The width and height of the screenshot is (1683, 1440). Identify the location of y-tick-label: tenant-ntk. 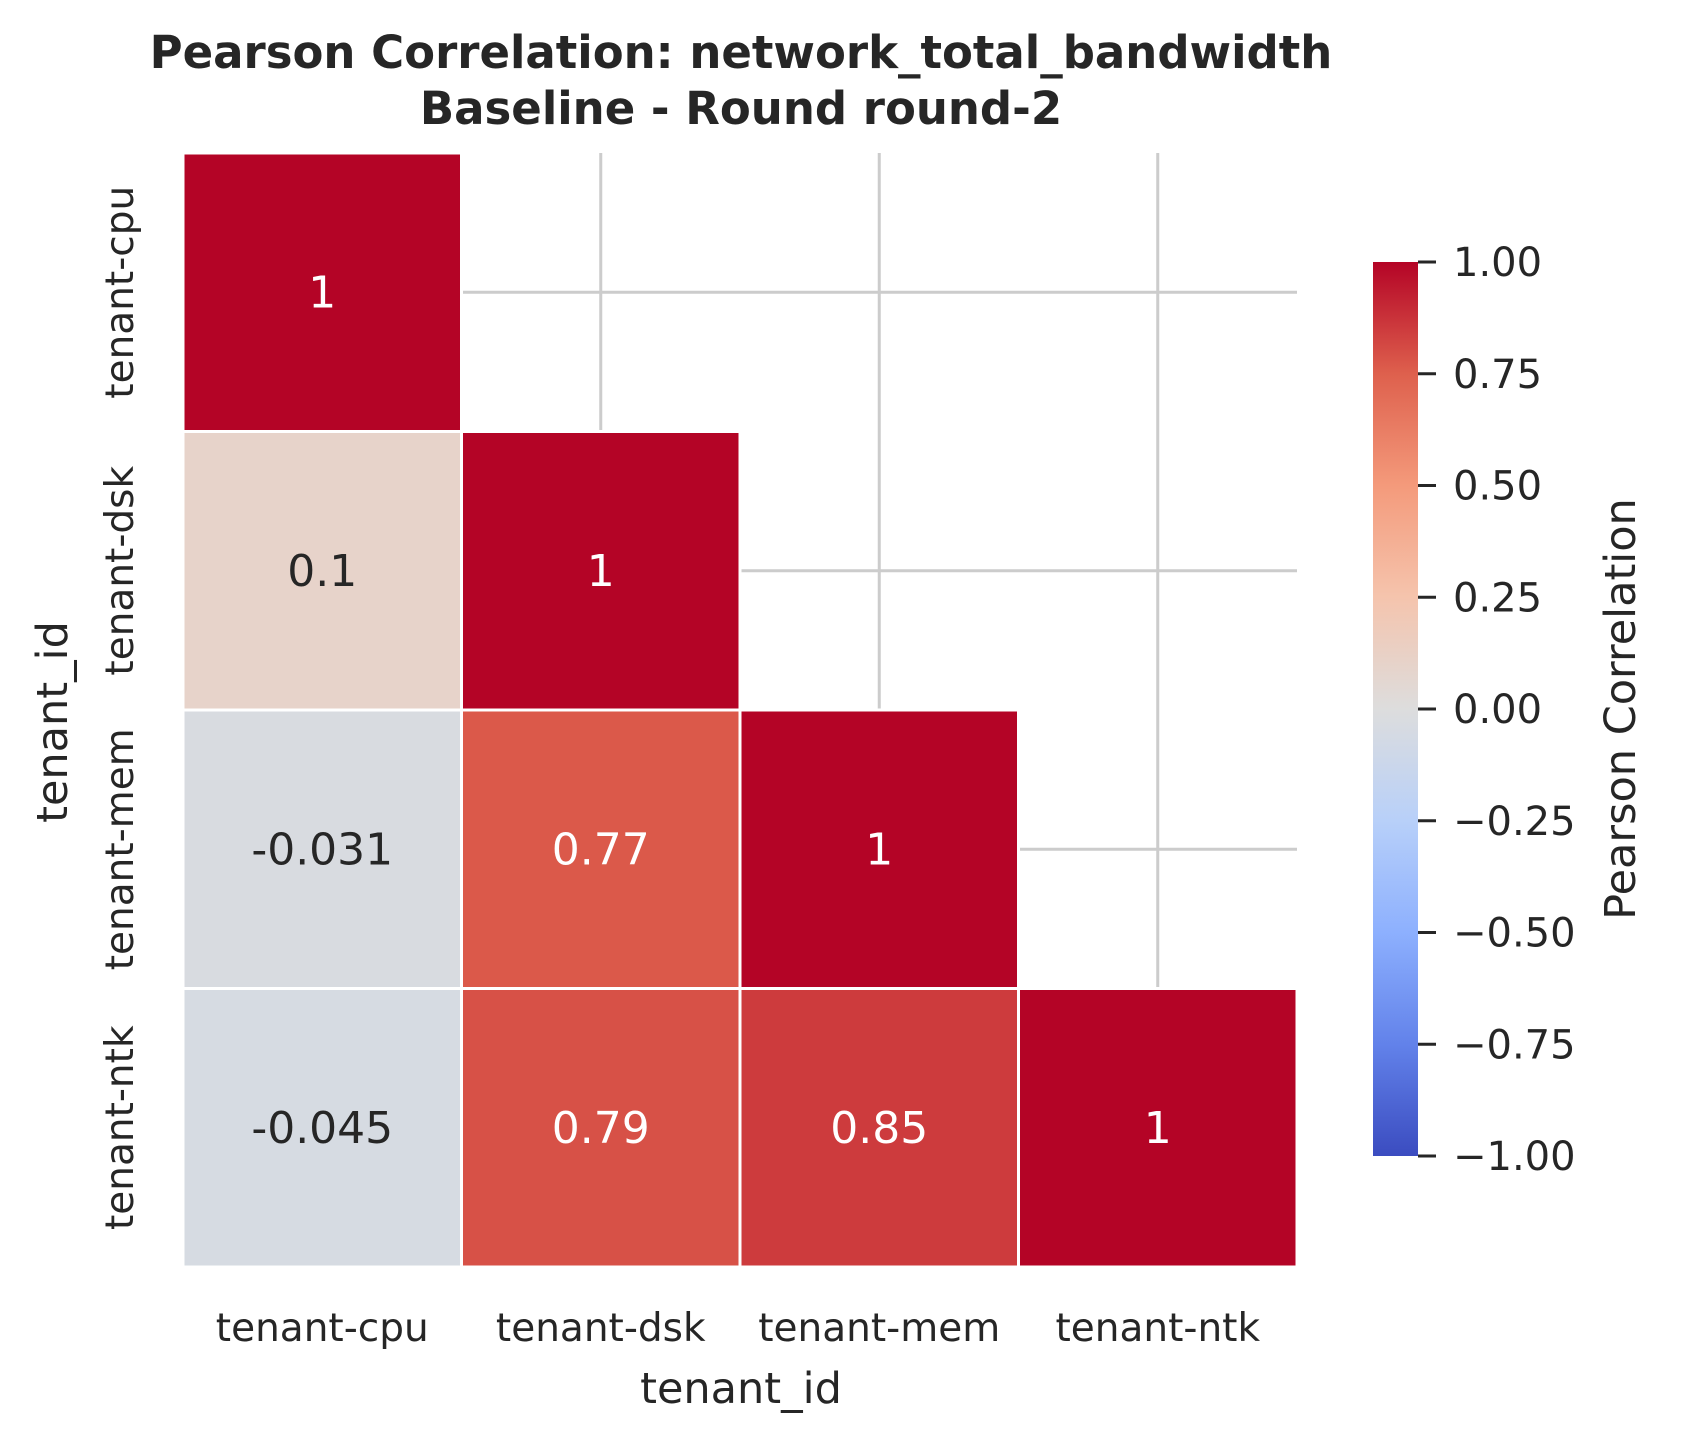
(120, 1127).